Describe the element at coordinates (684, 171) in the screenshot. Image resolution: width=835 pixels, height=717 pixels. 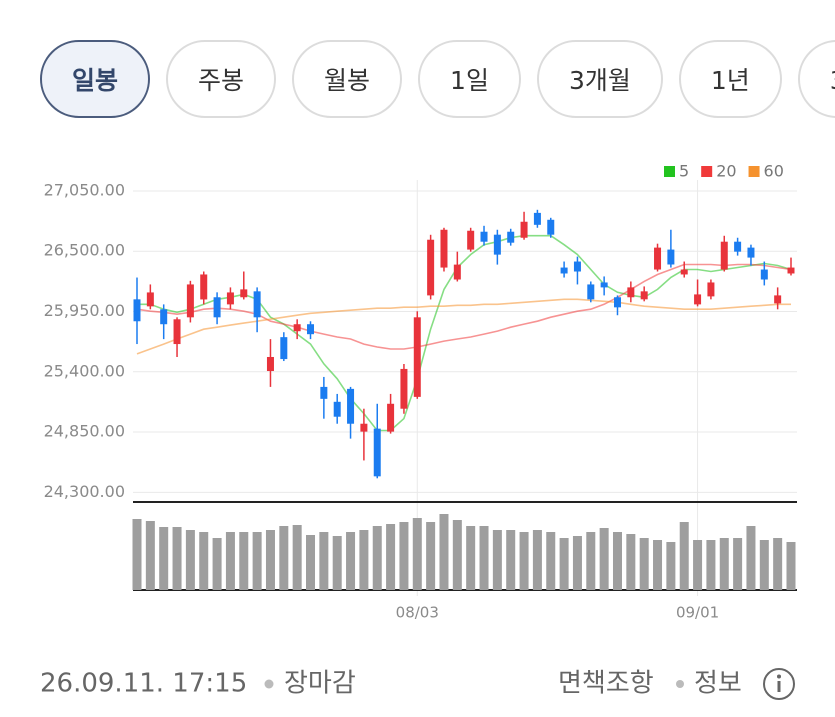
I see `legend-label: 5` at that location.